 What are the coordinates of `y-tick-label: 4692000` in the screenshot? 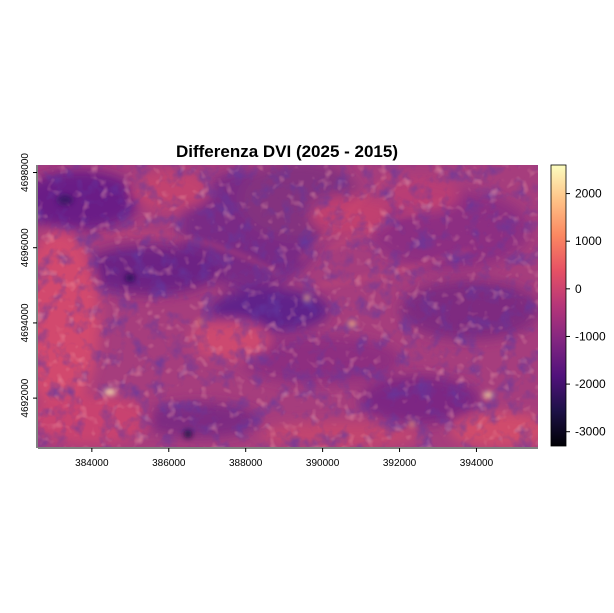 It's located at (25, 397).